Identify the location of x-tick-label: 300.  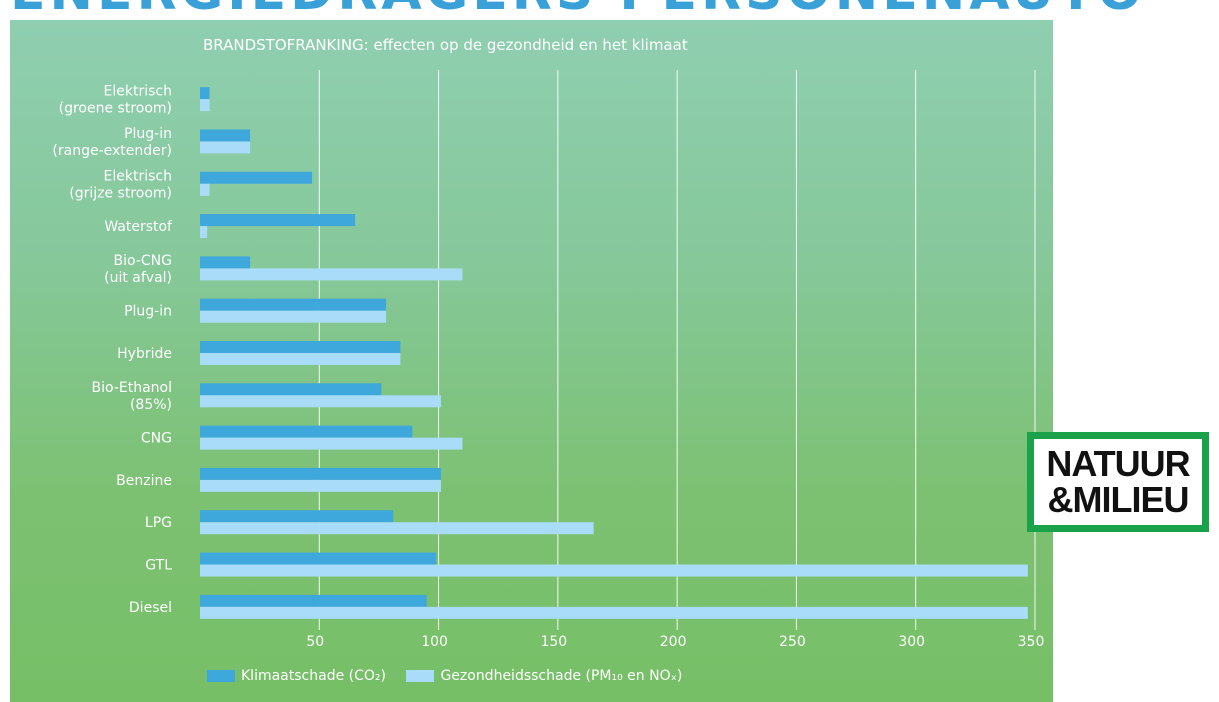
(911, 642).